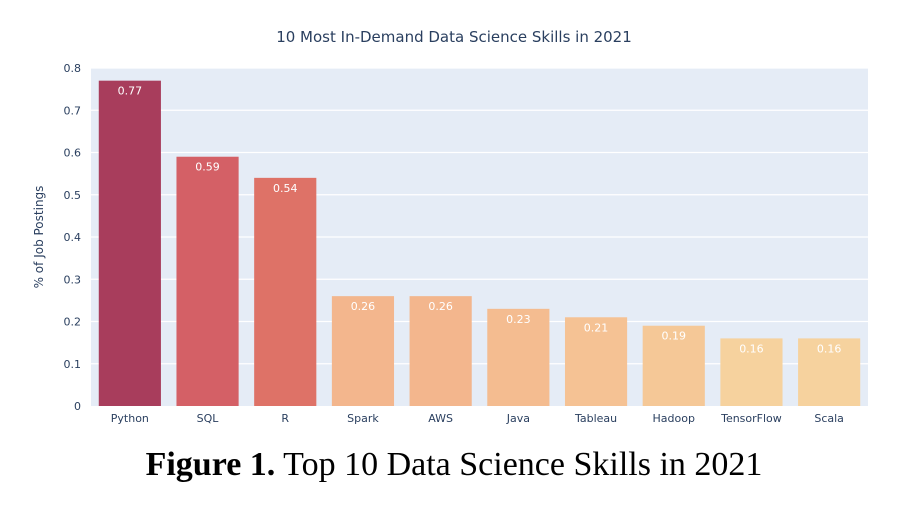  I want to click on bar-scala, so click(829, 372).